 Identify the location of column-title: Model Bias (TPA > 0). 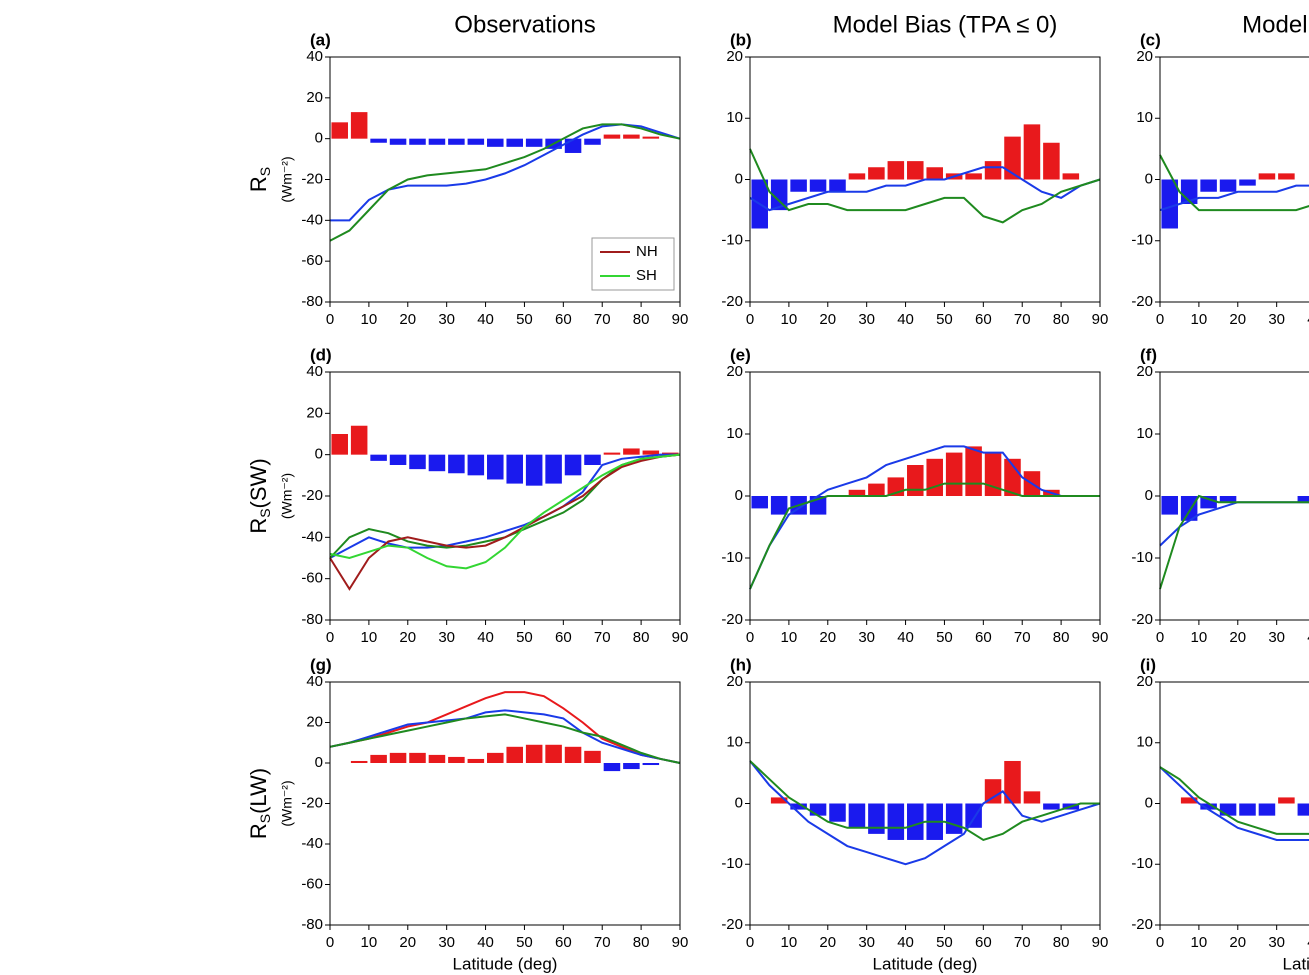
(1275, 24).